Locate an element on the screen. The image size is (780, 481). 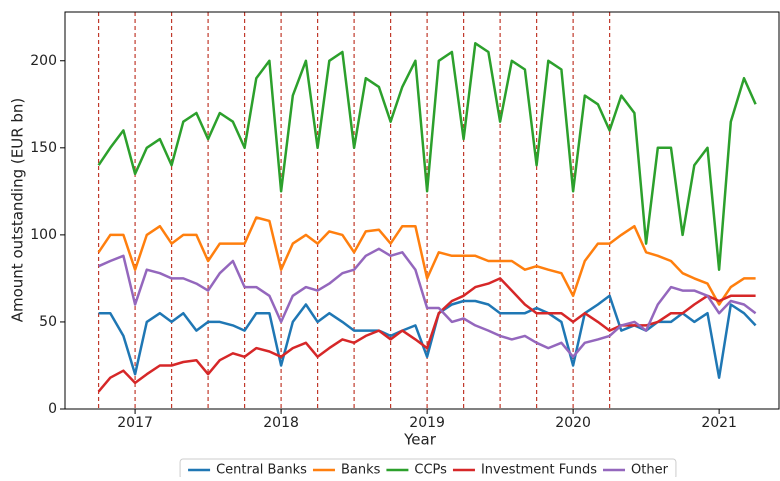
x-tick-label: 2018 is located at coordinates (281, 423).